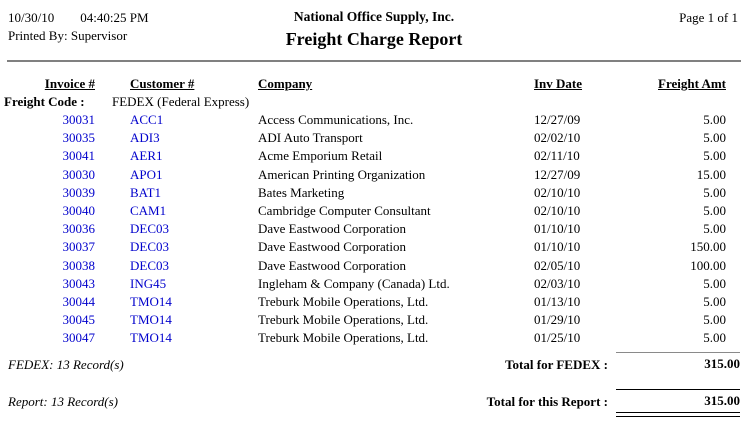 The width and height of the screenshot is (748, 426). Describe the element at coordinates (145, 138) in the screenshot. I see `customer-number-link: ADI3` at that location.